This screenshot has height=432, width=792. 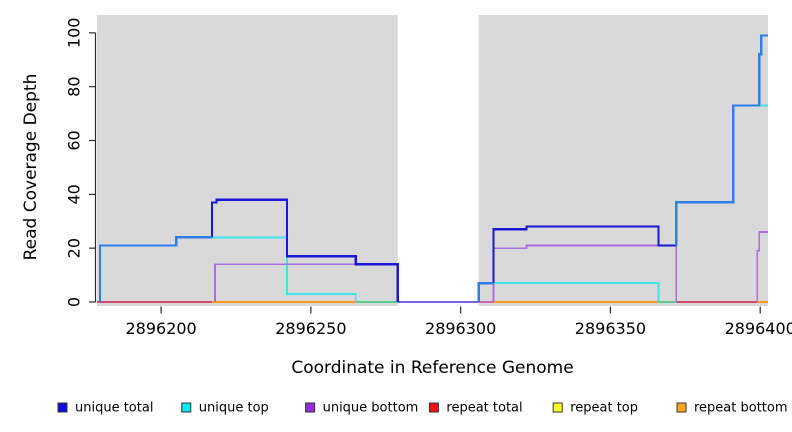 I want to click on y-tick-label: 80, so click(x=74, y=86).